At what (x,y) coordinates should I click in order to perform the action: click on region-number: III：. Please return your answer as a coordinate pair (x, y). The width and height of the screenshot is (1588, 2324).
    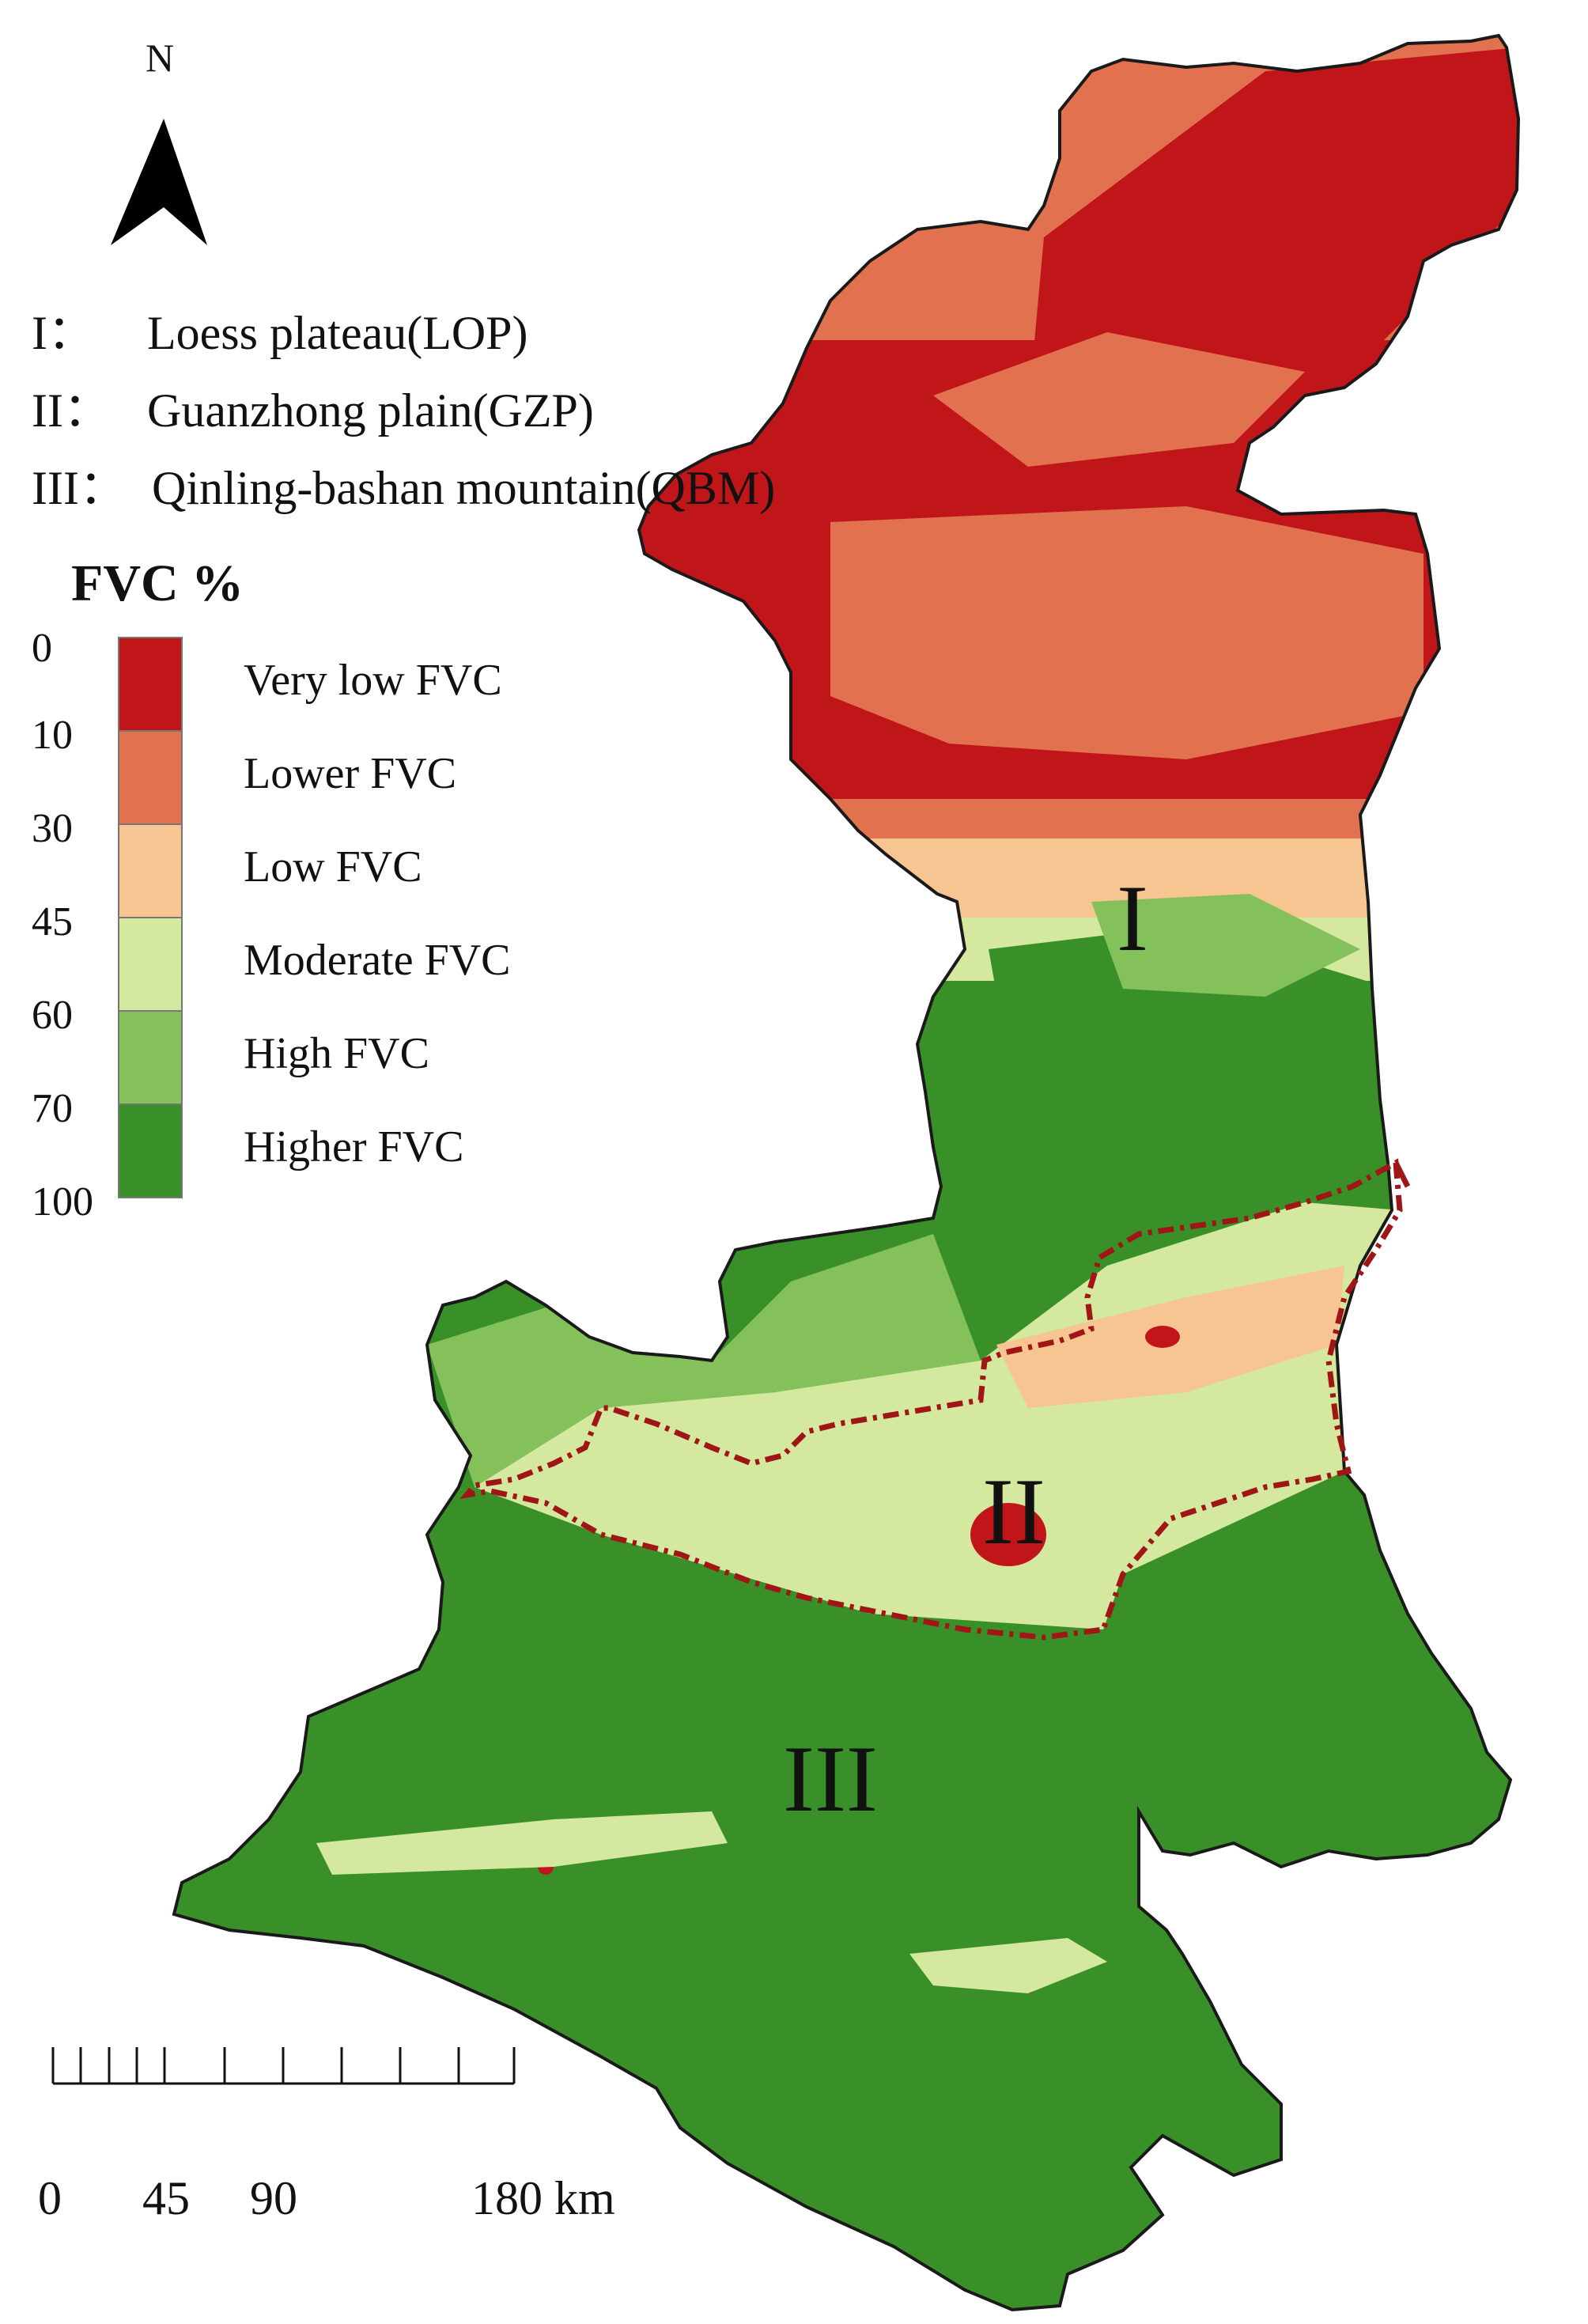
    Looking at the image, I should click on (79, 488).